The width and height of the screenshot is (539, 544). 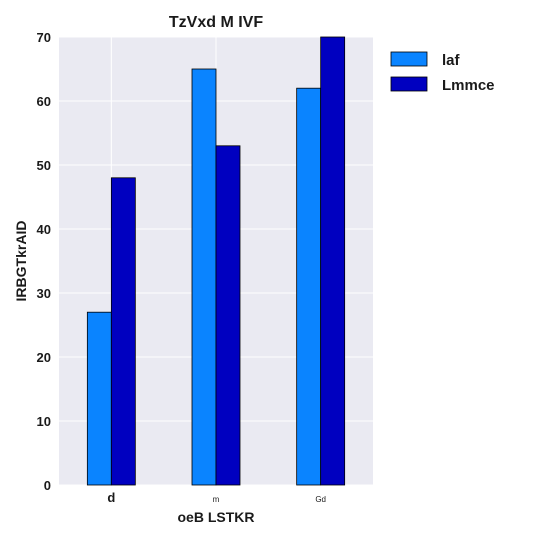 I want to click on y-tick-label: 10, so click(x=44, y=421).